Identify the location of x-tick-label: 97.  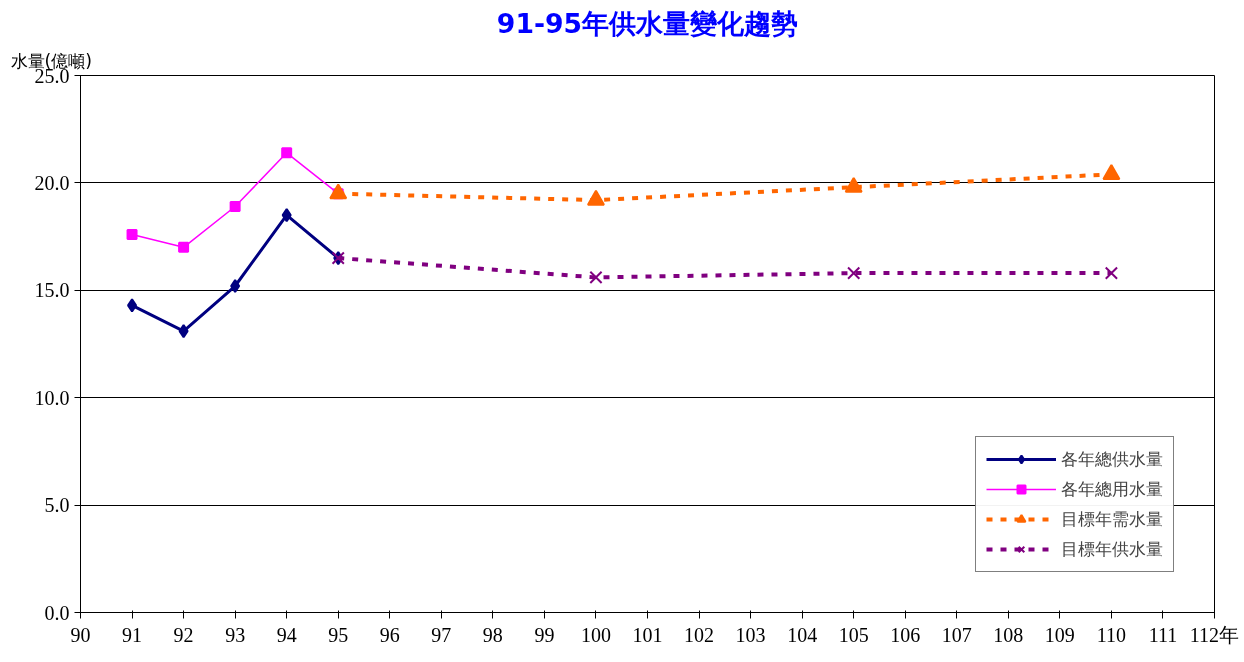
(441, 634).